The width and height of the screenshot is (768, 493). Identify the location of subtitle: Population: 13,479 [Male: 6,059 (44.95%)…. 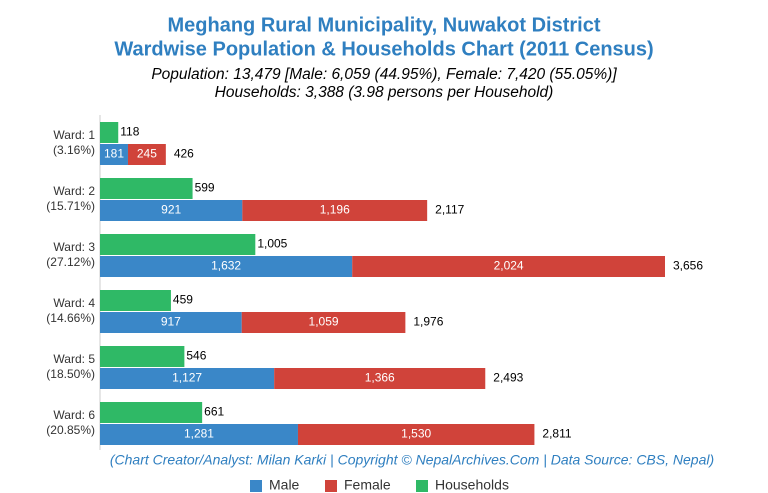
(384, 74).